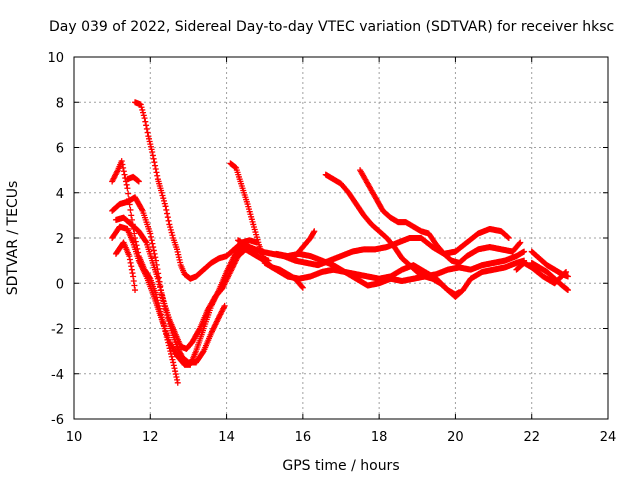 The image size is (640, 480). I want to click on x-tick-label: 16, so click(303, 437).